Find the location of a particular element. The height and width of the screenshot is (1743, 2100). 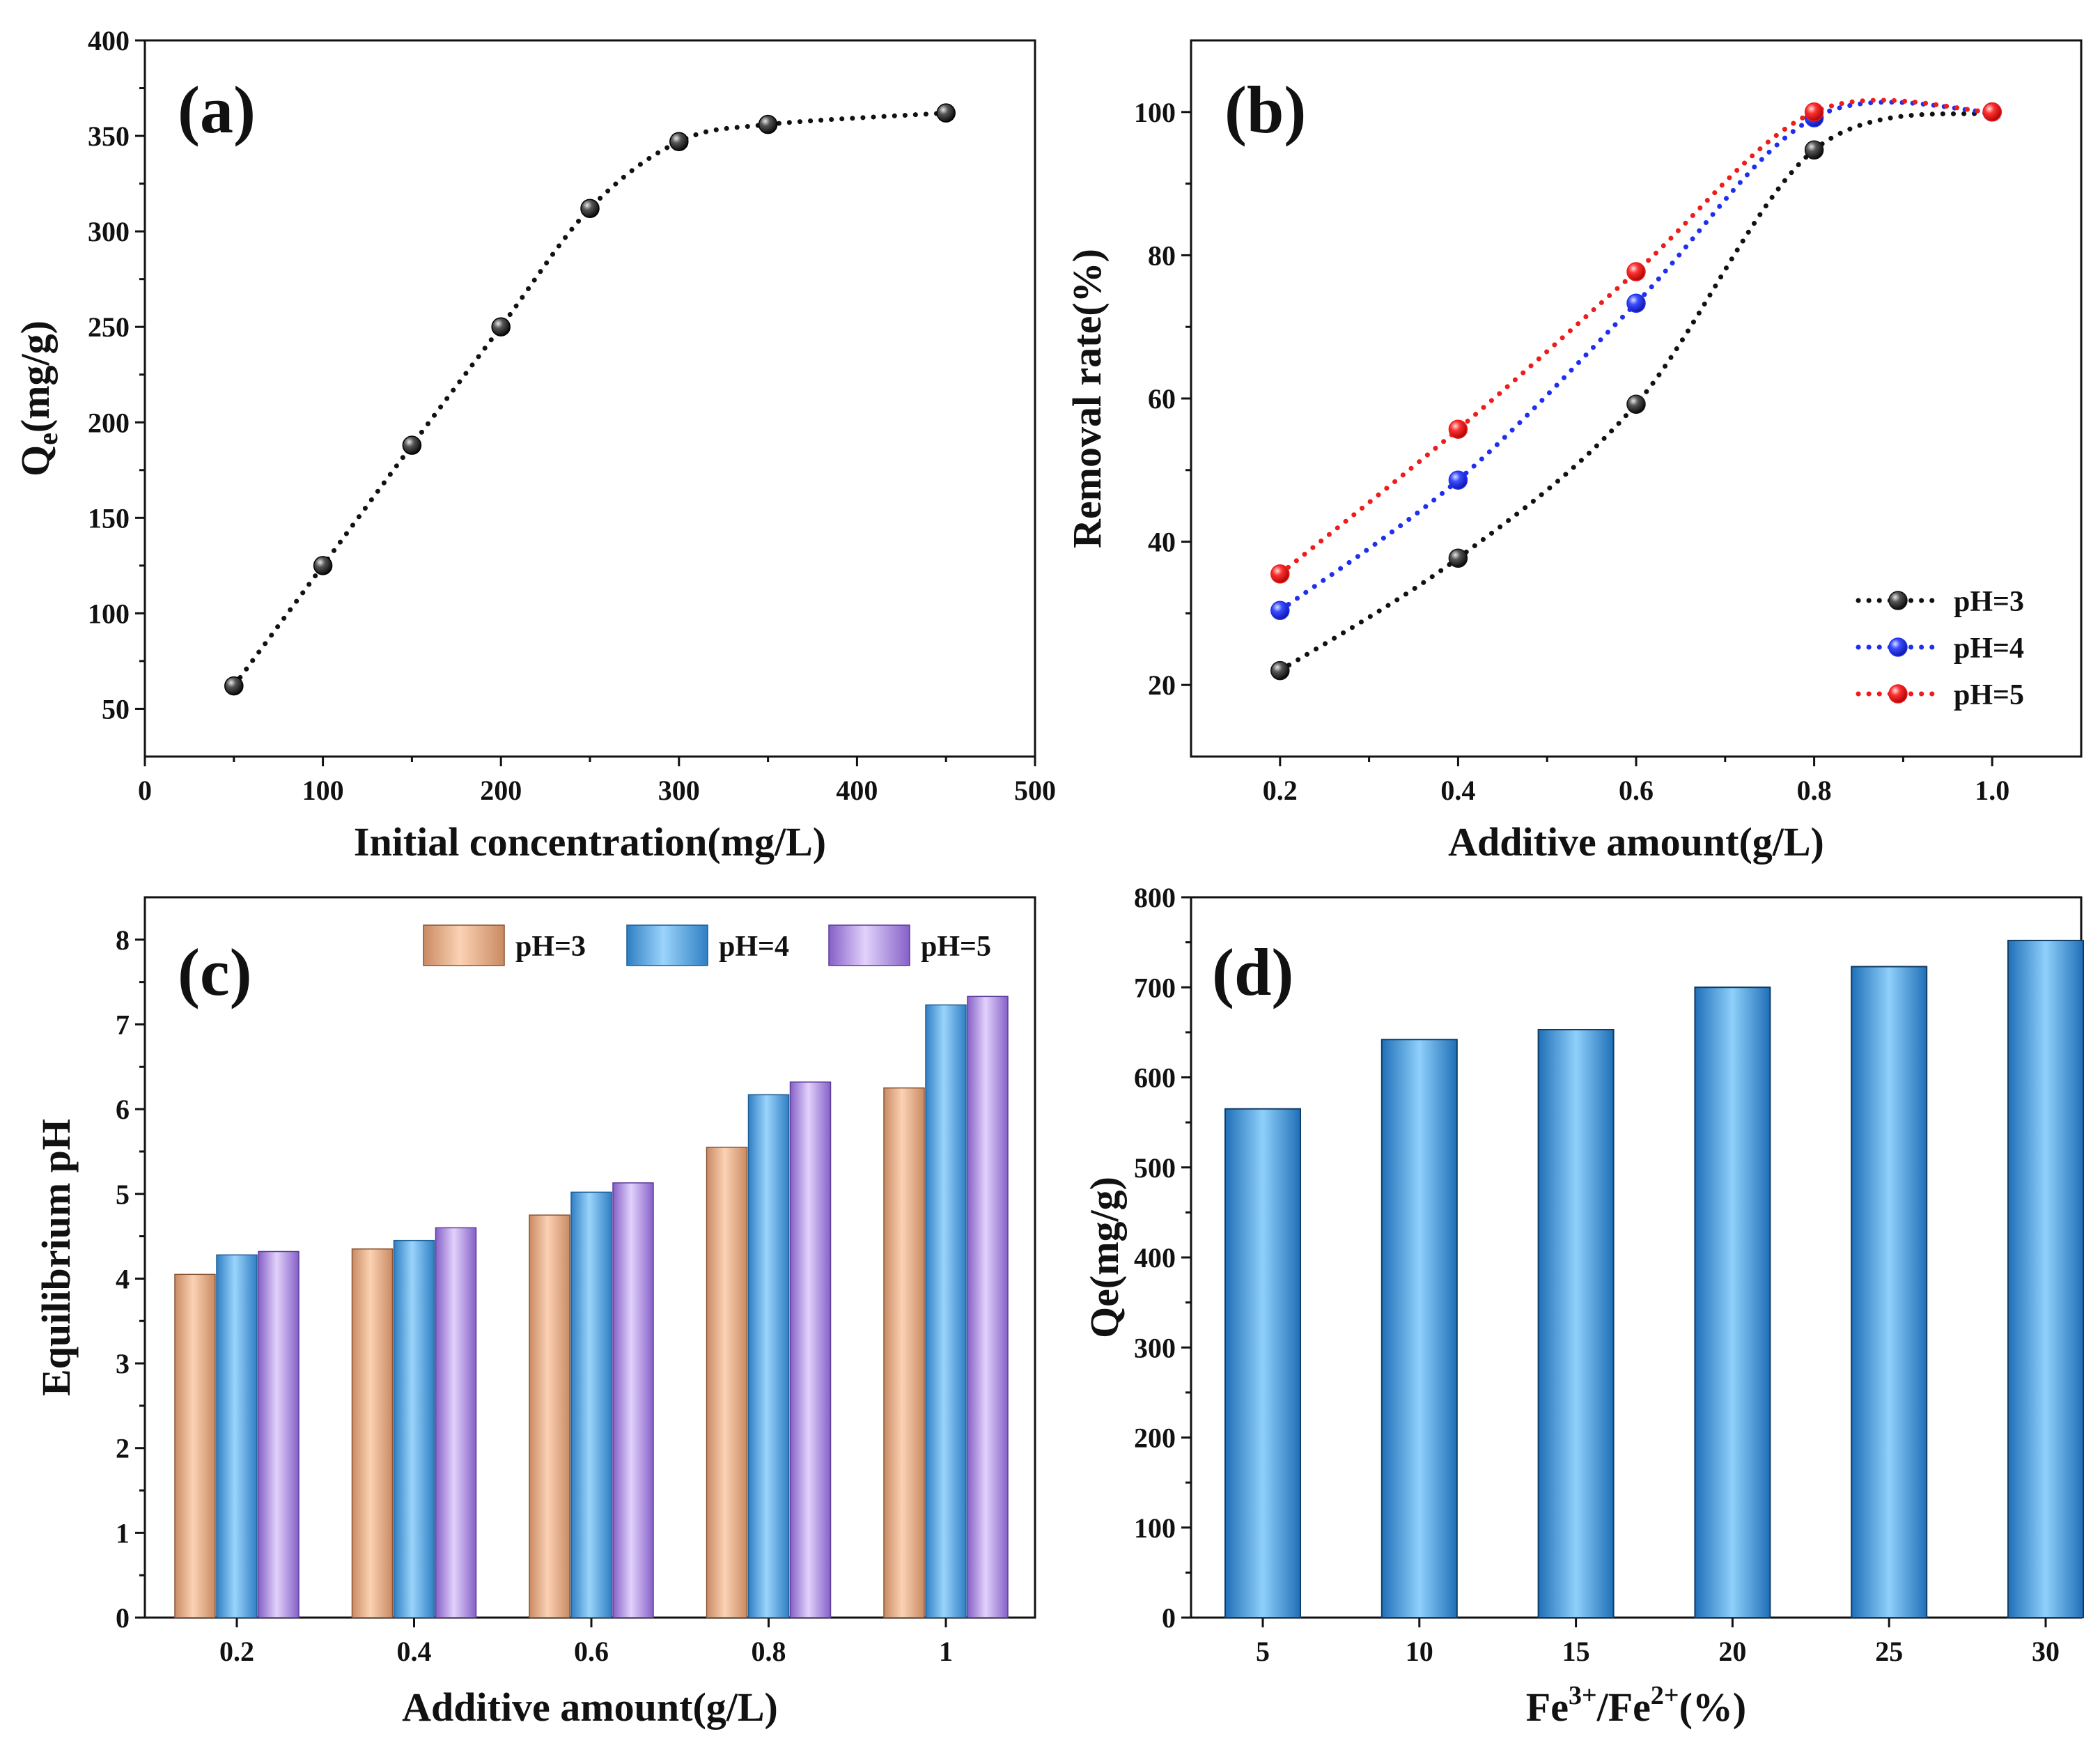

panel-c-legend-label: pH=4 is located at coordinates (754, 947).